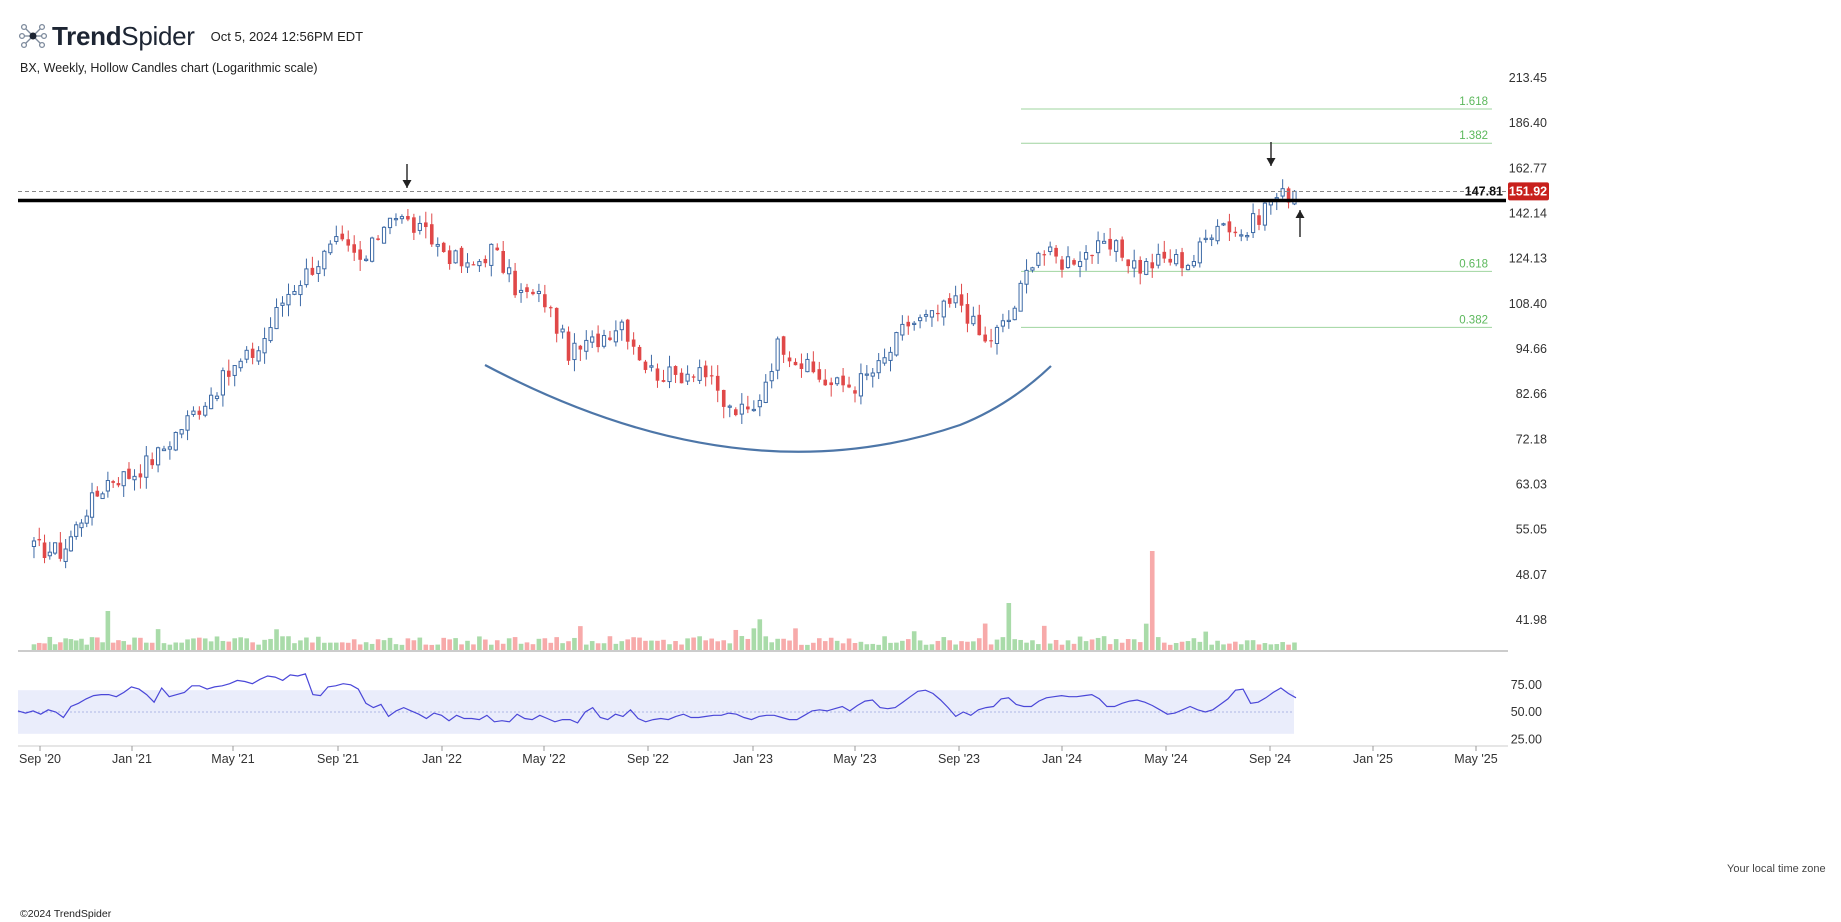 This screenshot has width=1841, height=922. What do you see at coordinates (1165, 759) in the screenshot?
I see `time-axis-tick-label: May '24` at bounding box center [1165, 759].